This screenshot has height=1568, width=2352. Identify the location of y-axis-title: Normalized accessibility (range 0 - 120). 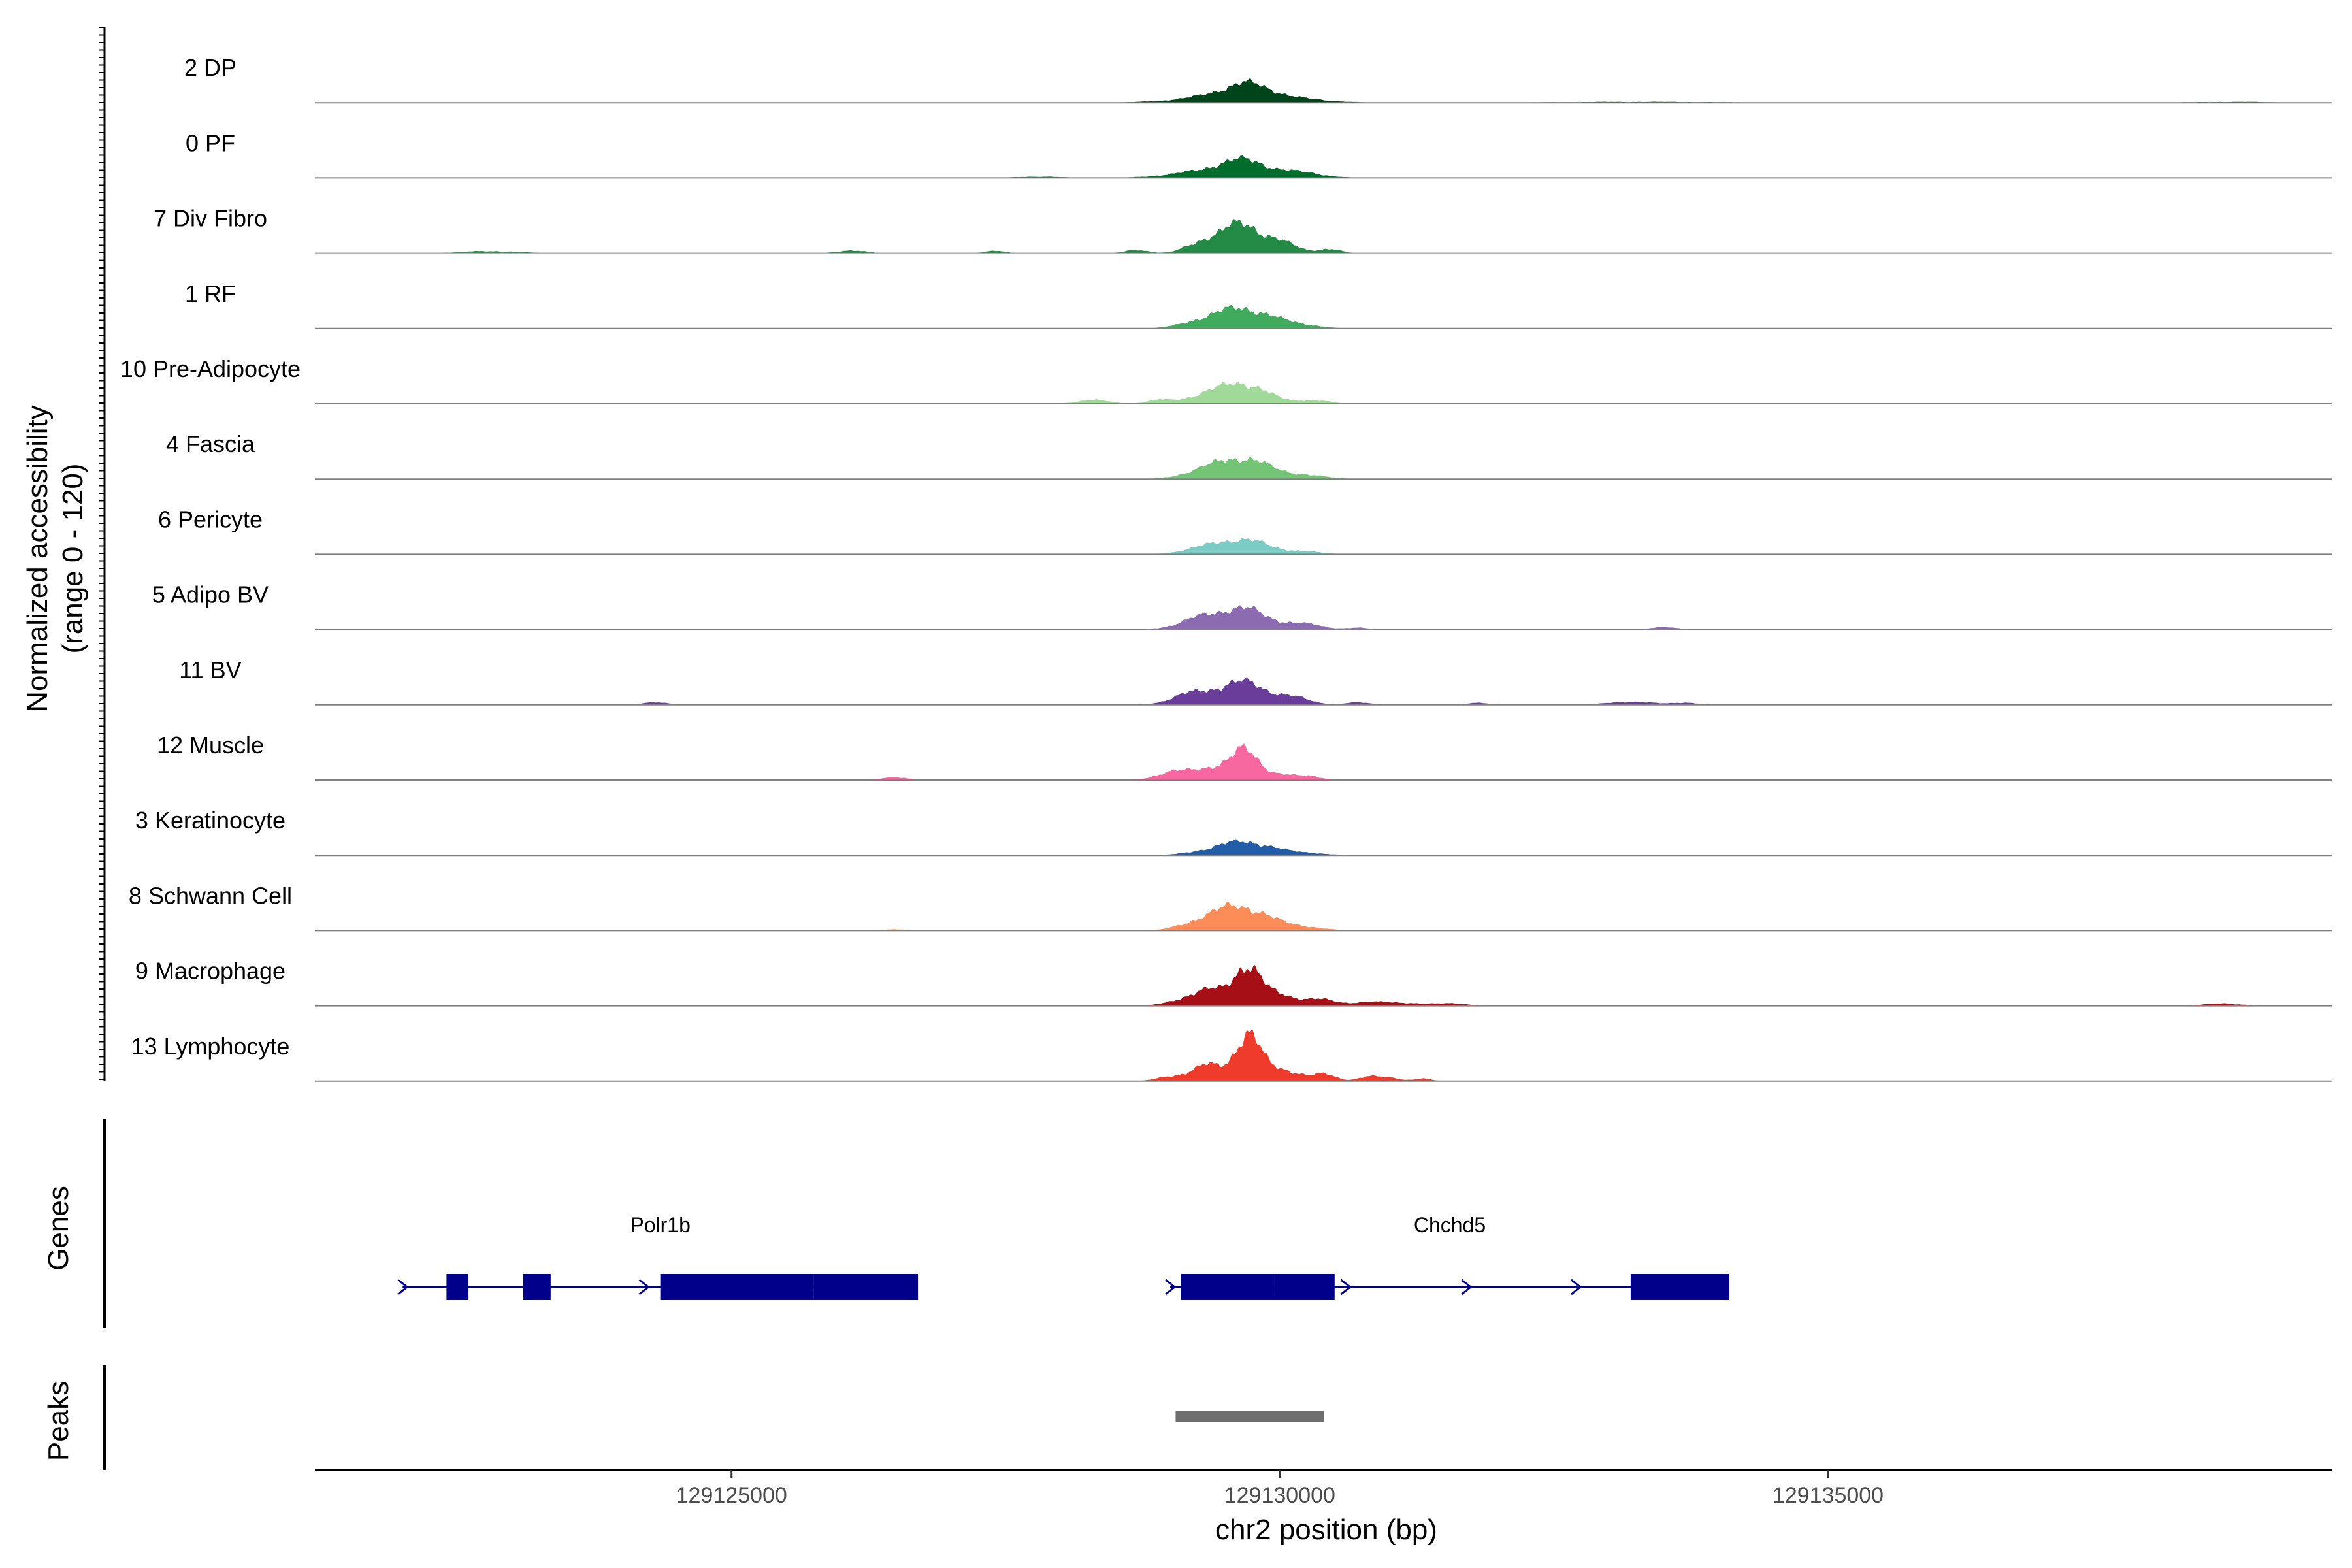
(55, 558).